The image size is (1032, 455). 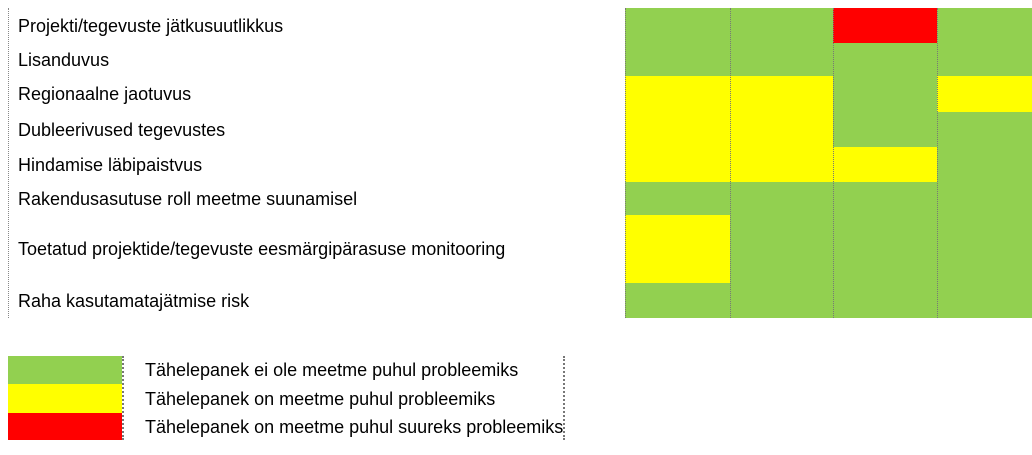 What do you see at coordinates (8, 163) in the screenshot?
I see `row-divider` at bounding box center [8, 163].